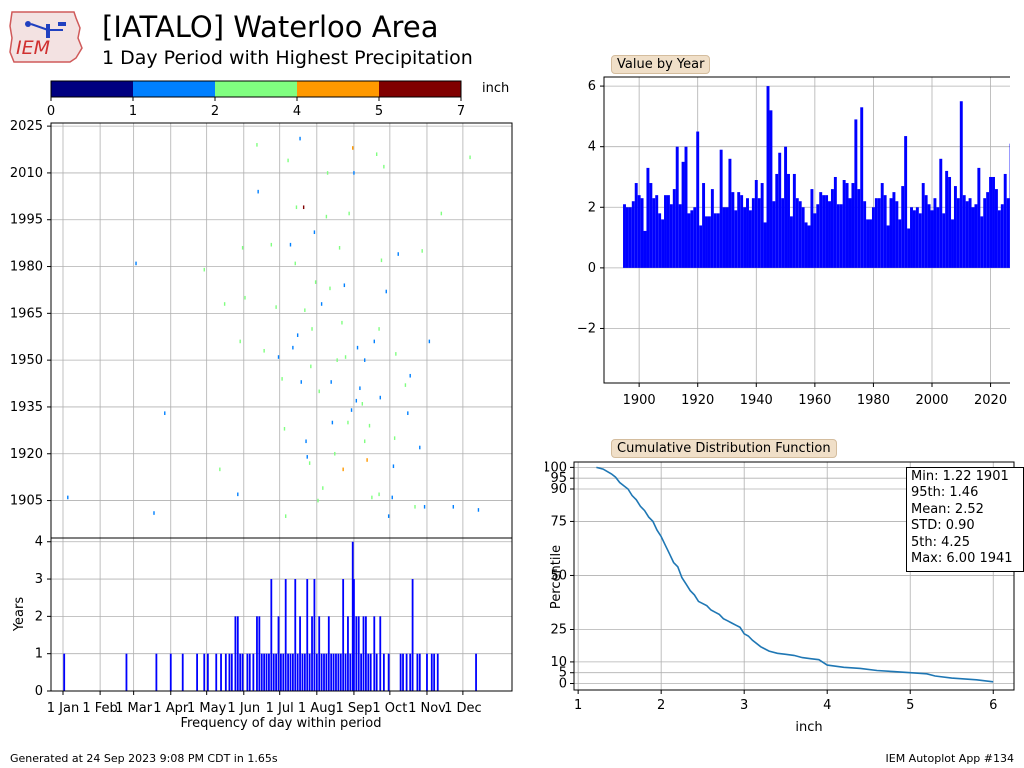 This screenshot has height=768, width=1024. I want to click on hm-ytick-label: 2010, so click(26, 173).